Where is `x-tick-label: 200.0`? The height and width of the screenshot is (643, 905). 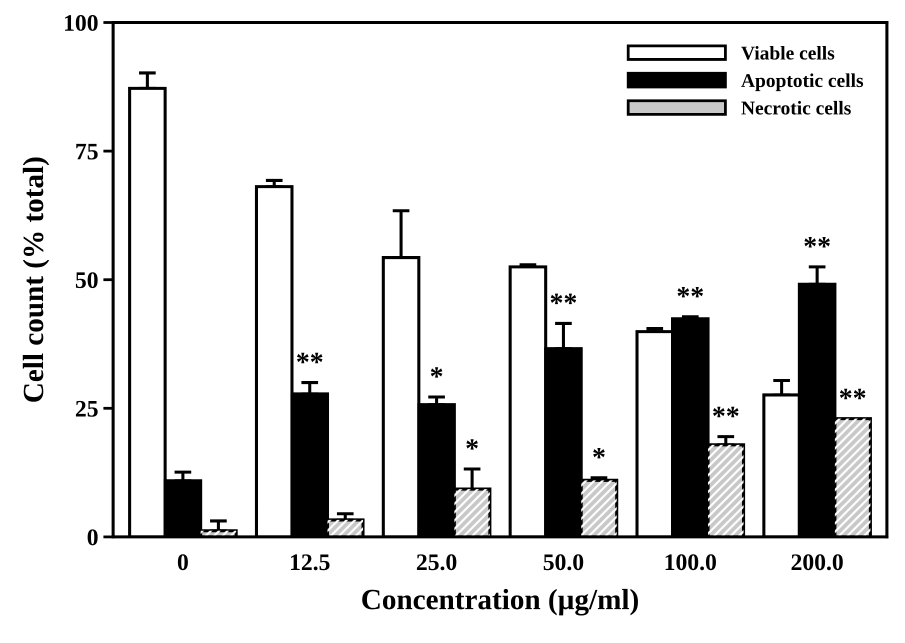 x-tick-label: 200.0 is located at coordinates (817, 562).